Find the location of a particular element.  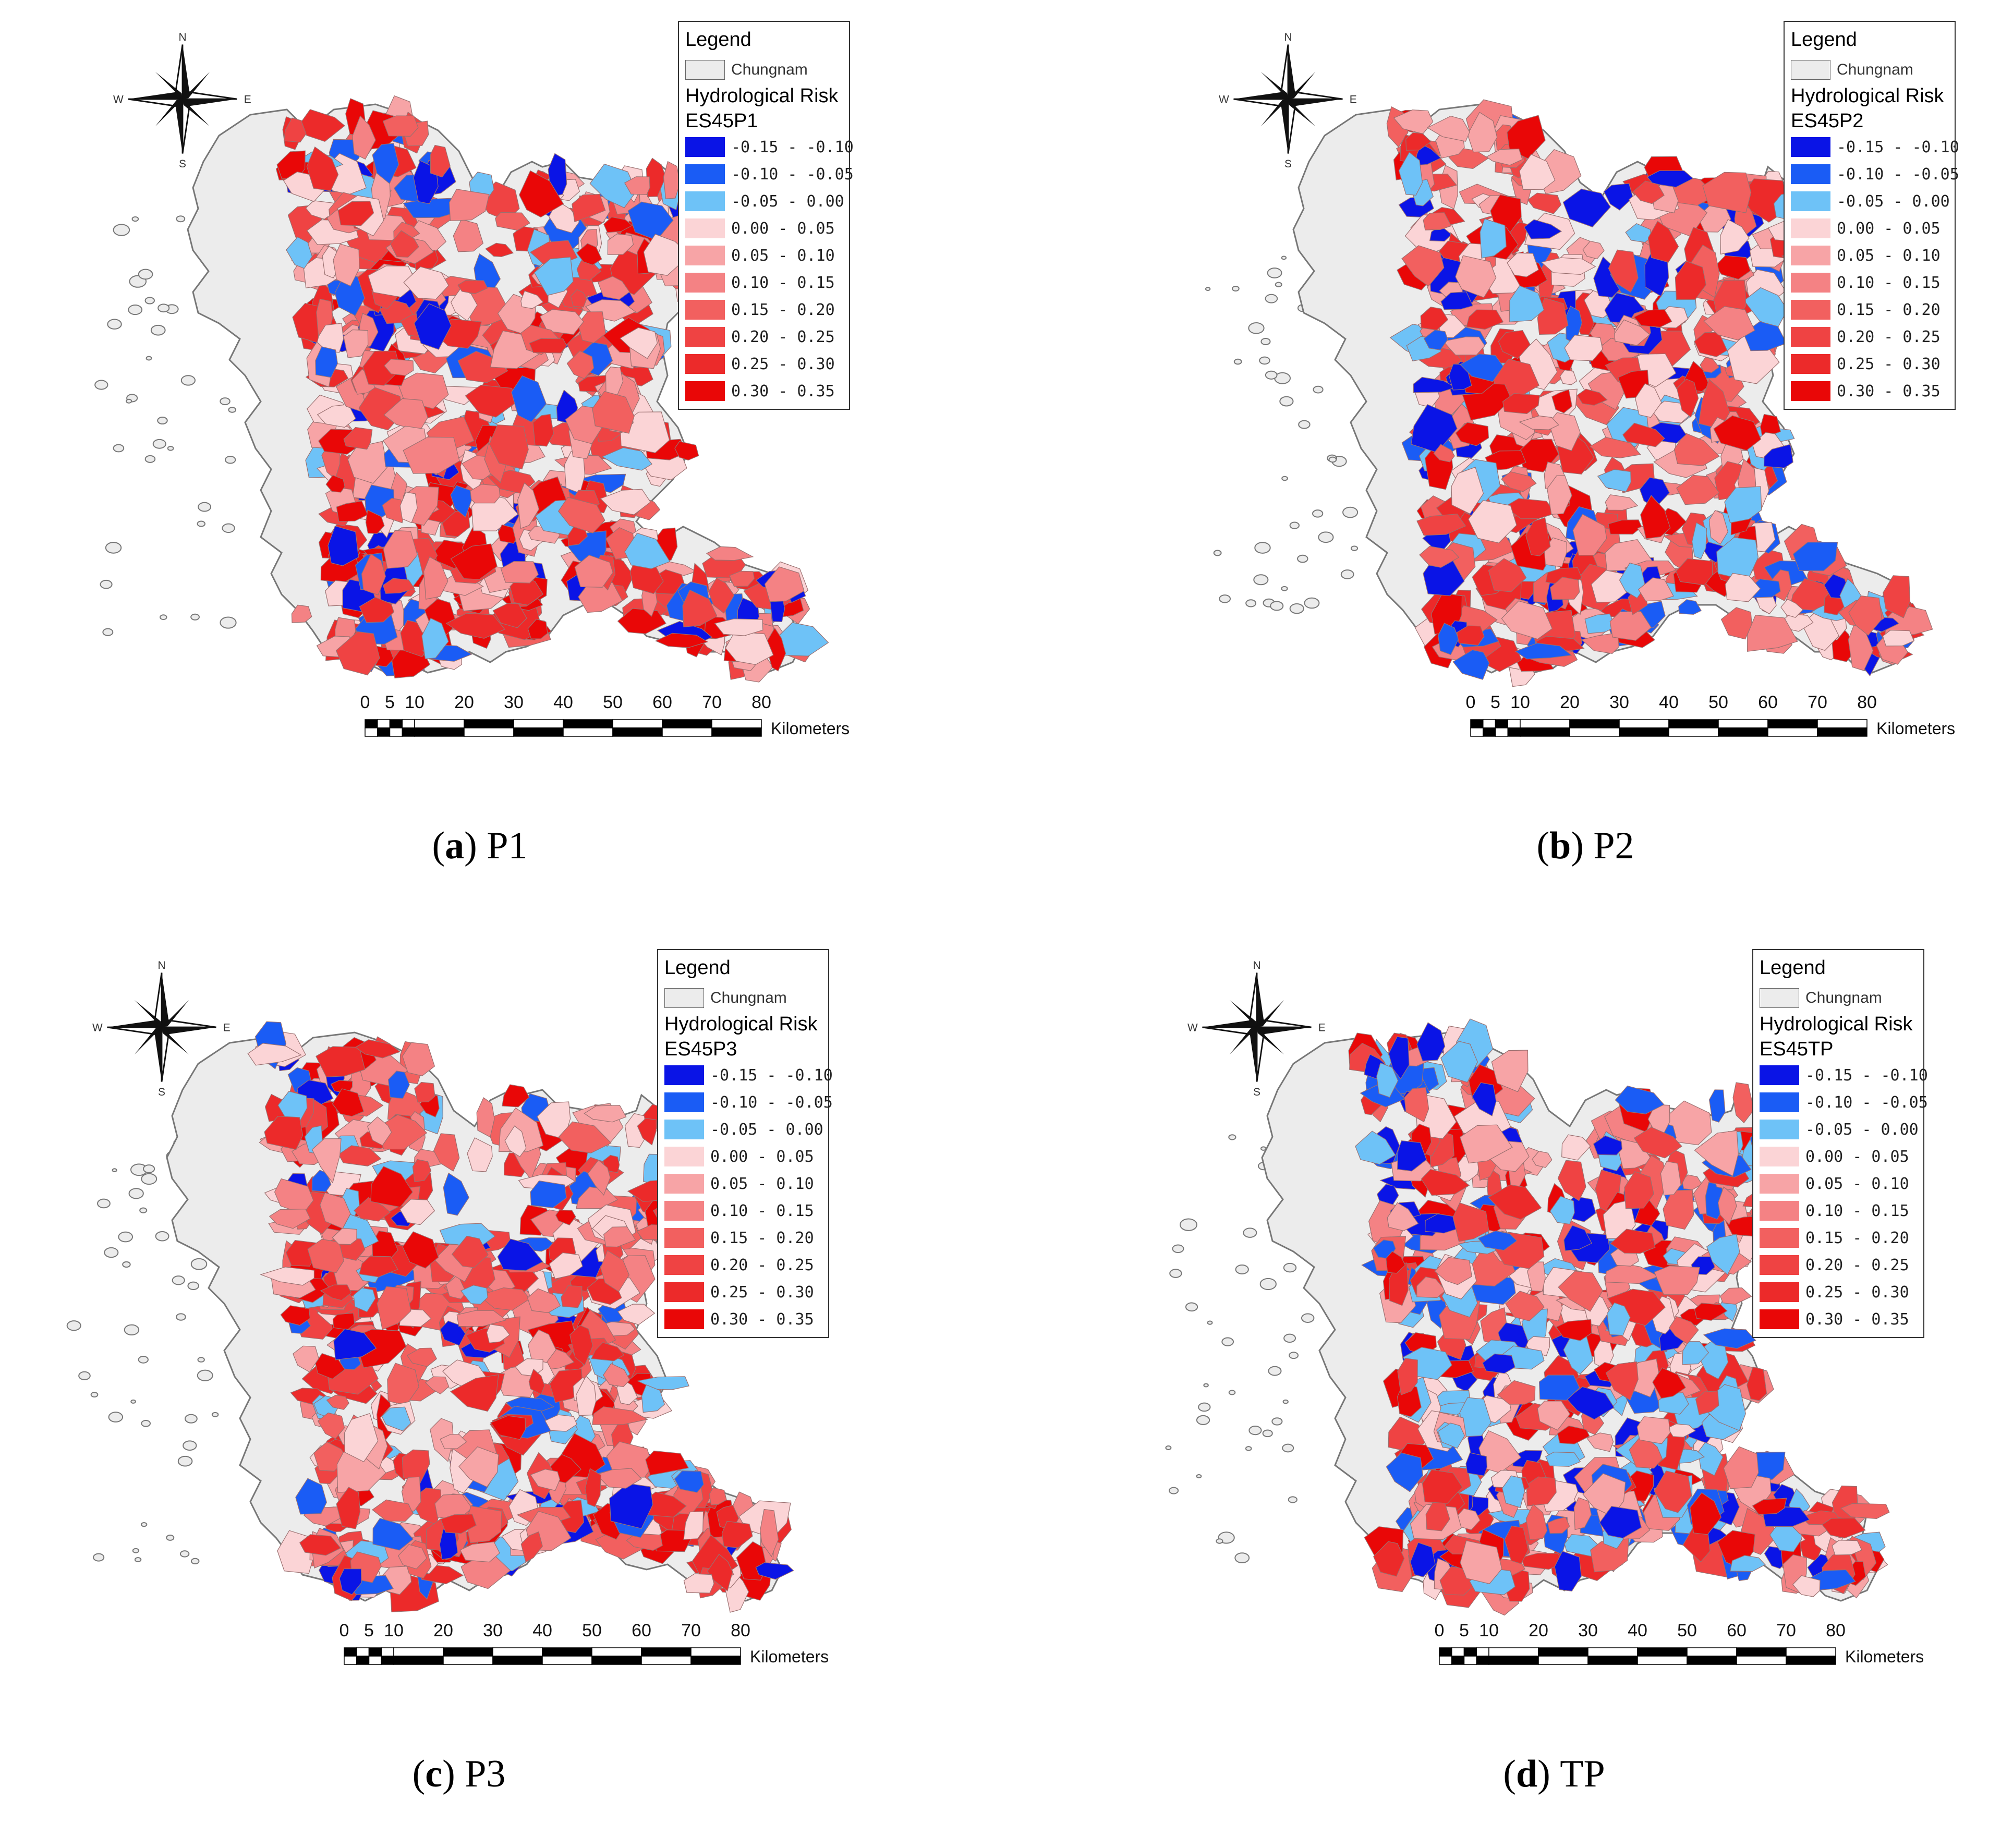

legend-class-row: 0.10 - 0.15 is located at coordinates (1870, 282).